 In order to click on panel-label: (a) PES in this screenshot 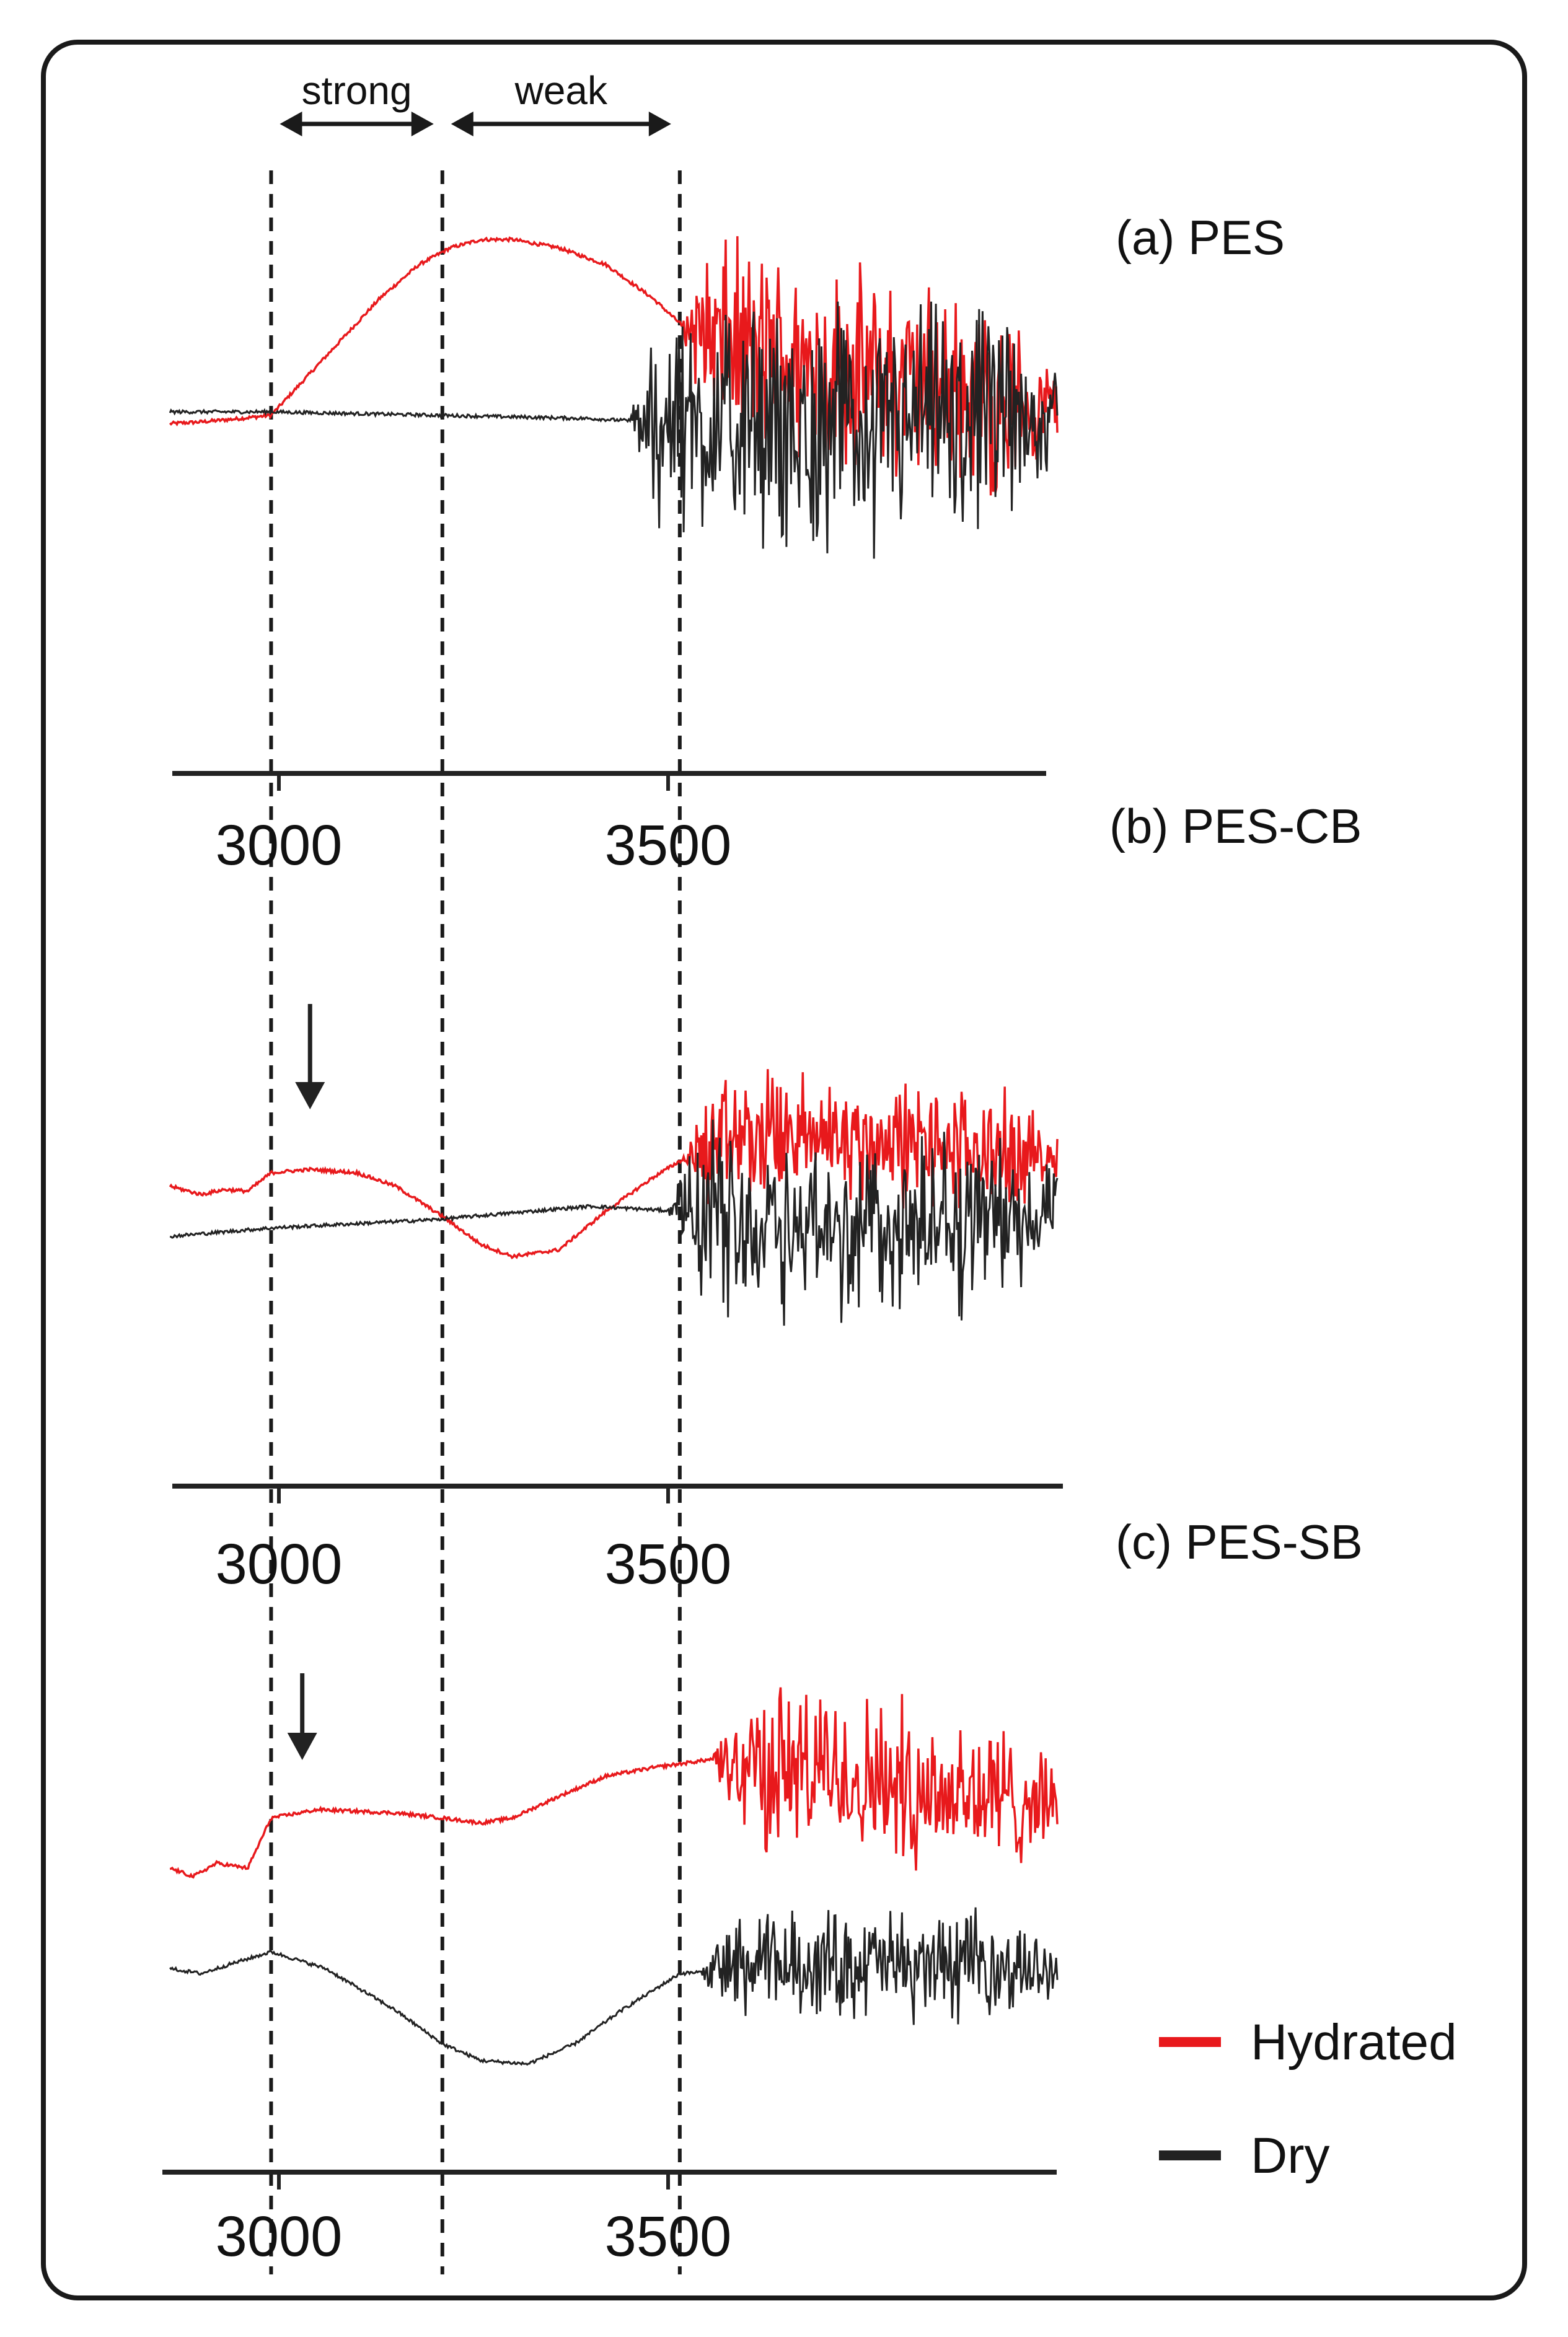, I will do `click(1200, 237)`.